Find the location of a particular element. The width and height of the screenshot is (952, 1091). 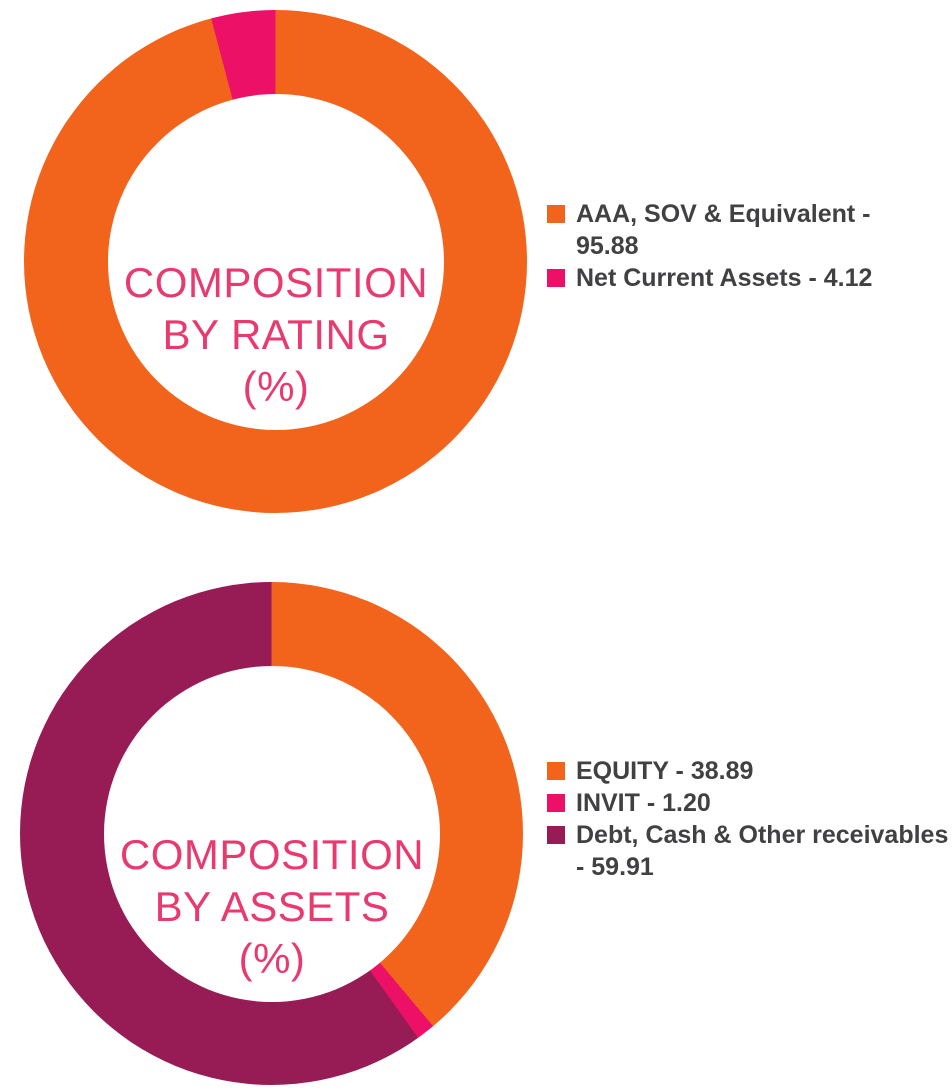

legend-item: Debt, Cash & Other receivables is located at coordinates (748, 835).